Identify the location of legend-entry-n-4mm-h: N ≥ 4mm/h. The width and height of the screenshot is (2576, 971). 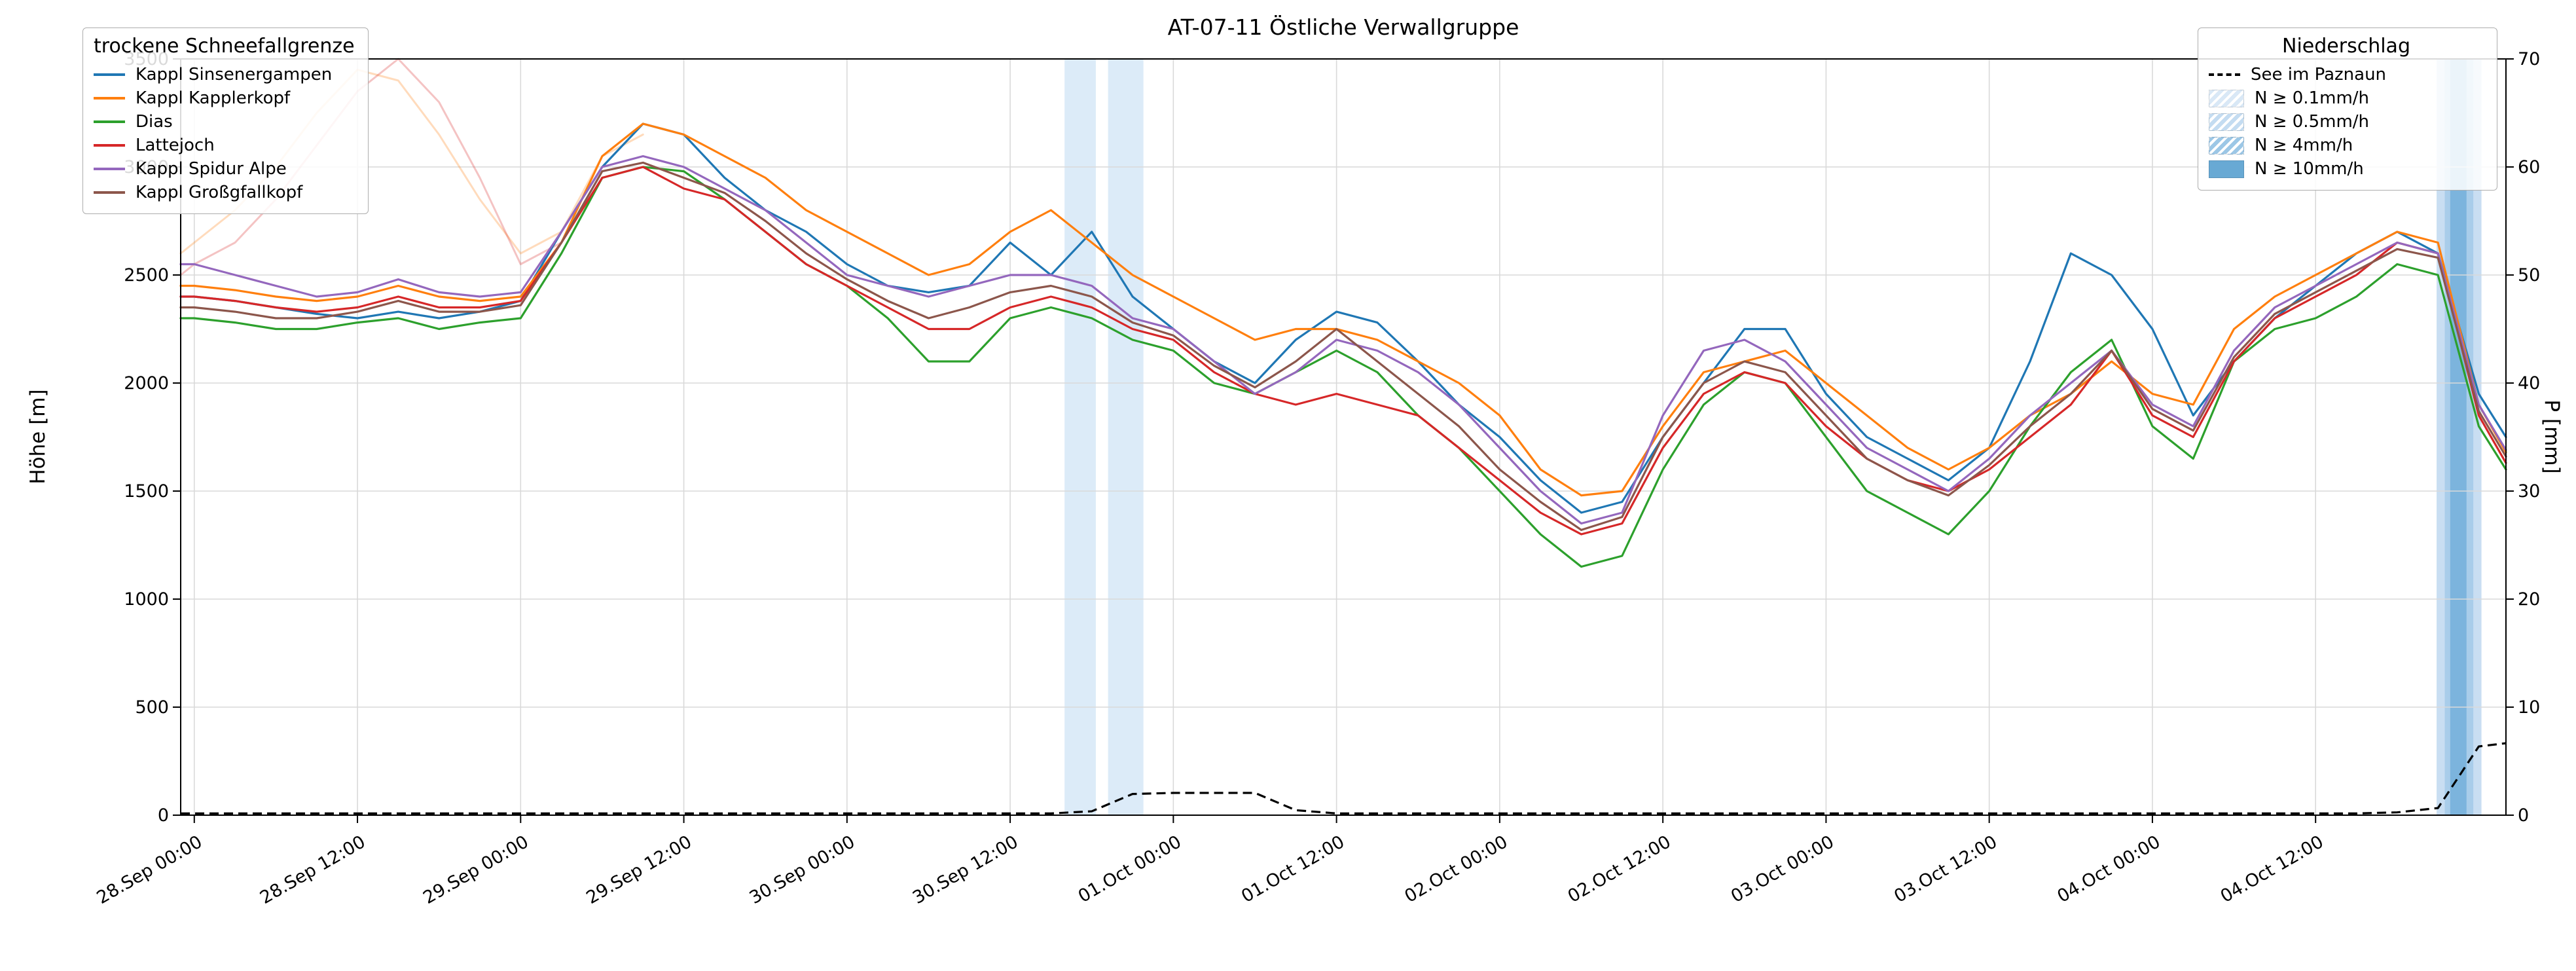
(2346, 145).